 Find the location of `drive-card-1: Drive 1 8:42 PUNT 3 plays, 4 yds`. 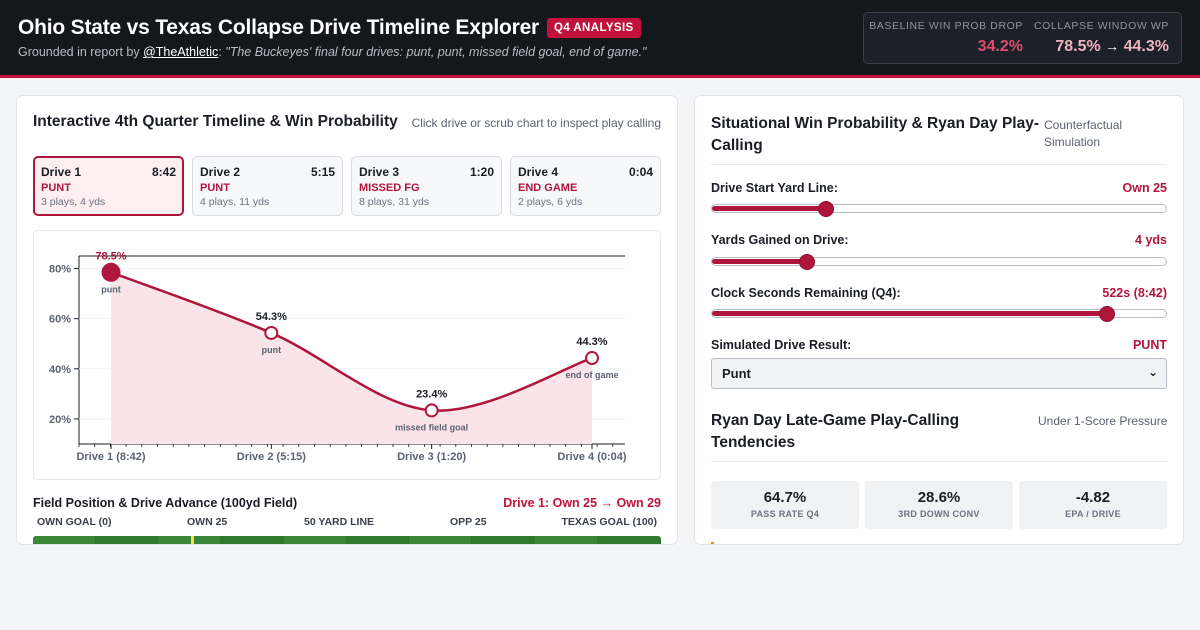

drive-card-1: Drive 1 8:42 PUNT 3 plays, 4 yds is located at coordinates (108, 186).